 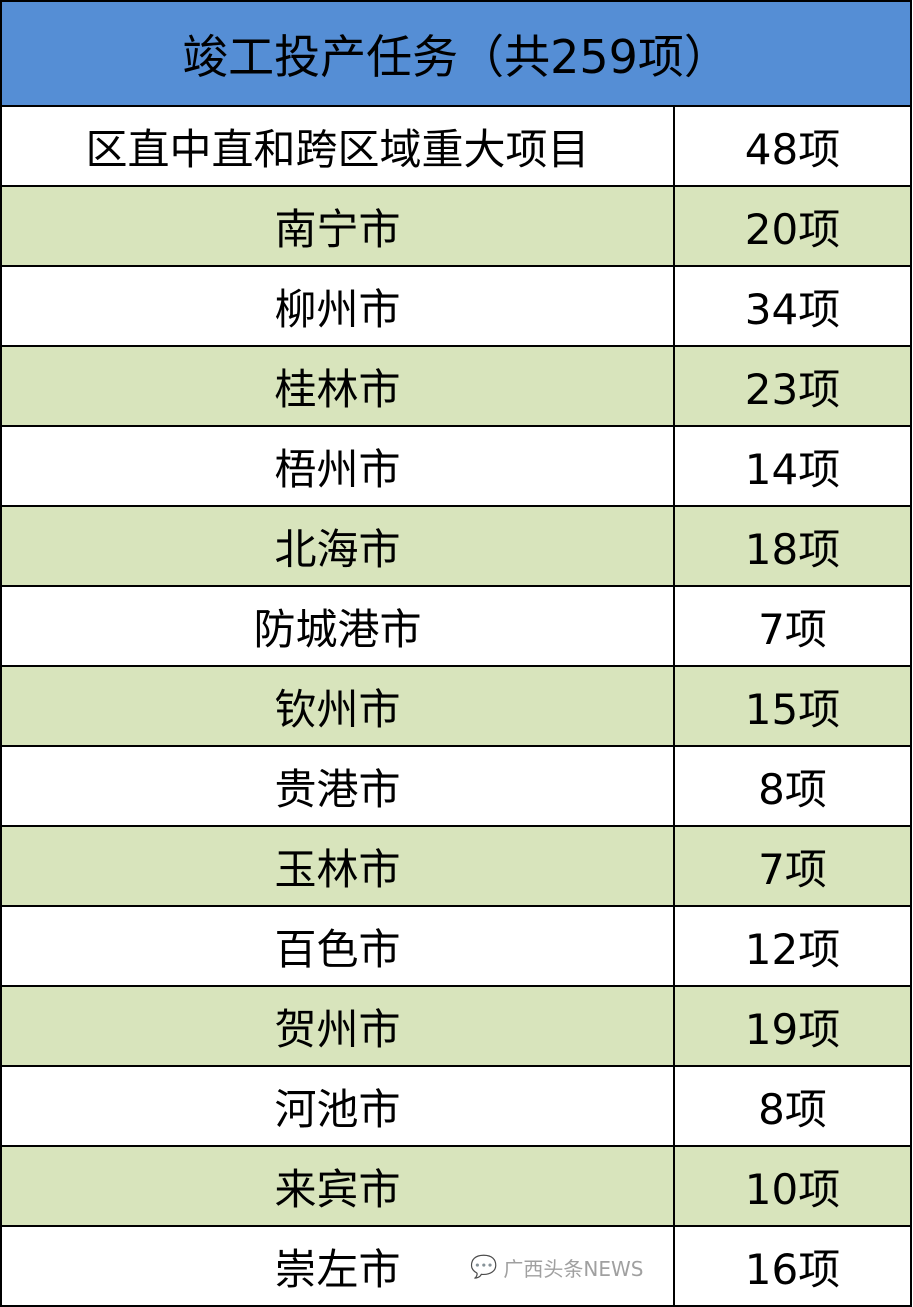 I want to click on table-row: 百色市 12项, so click(x=456, y=946).